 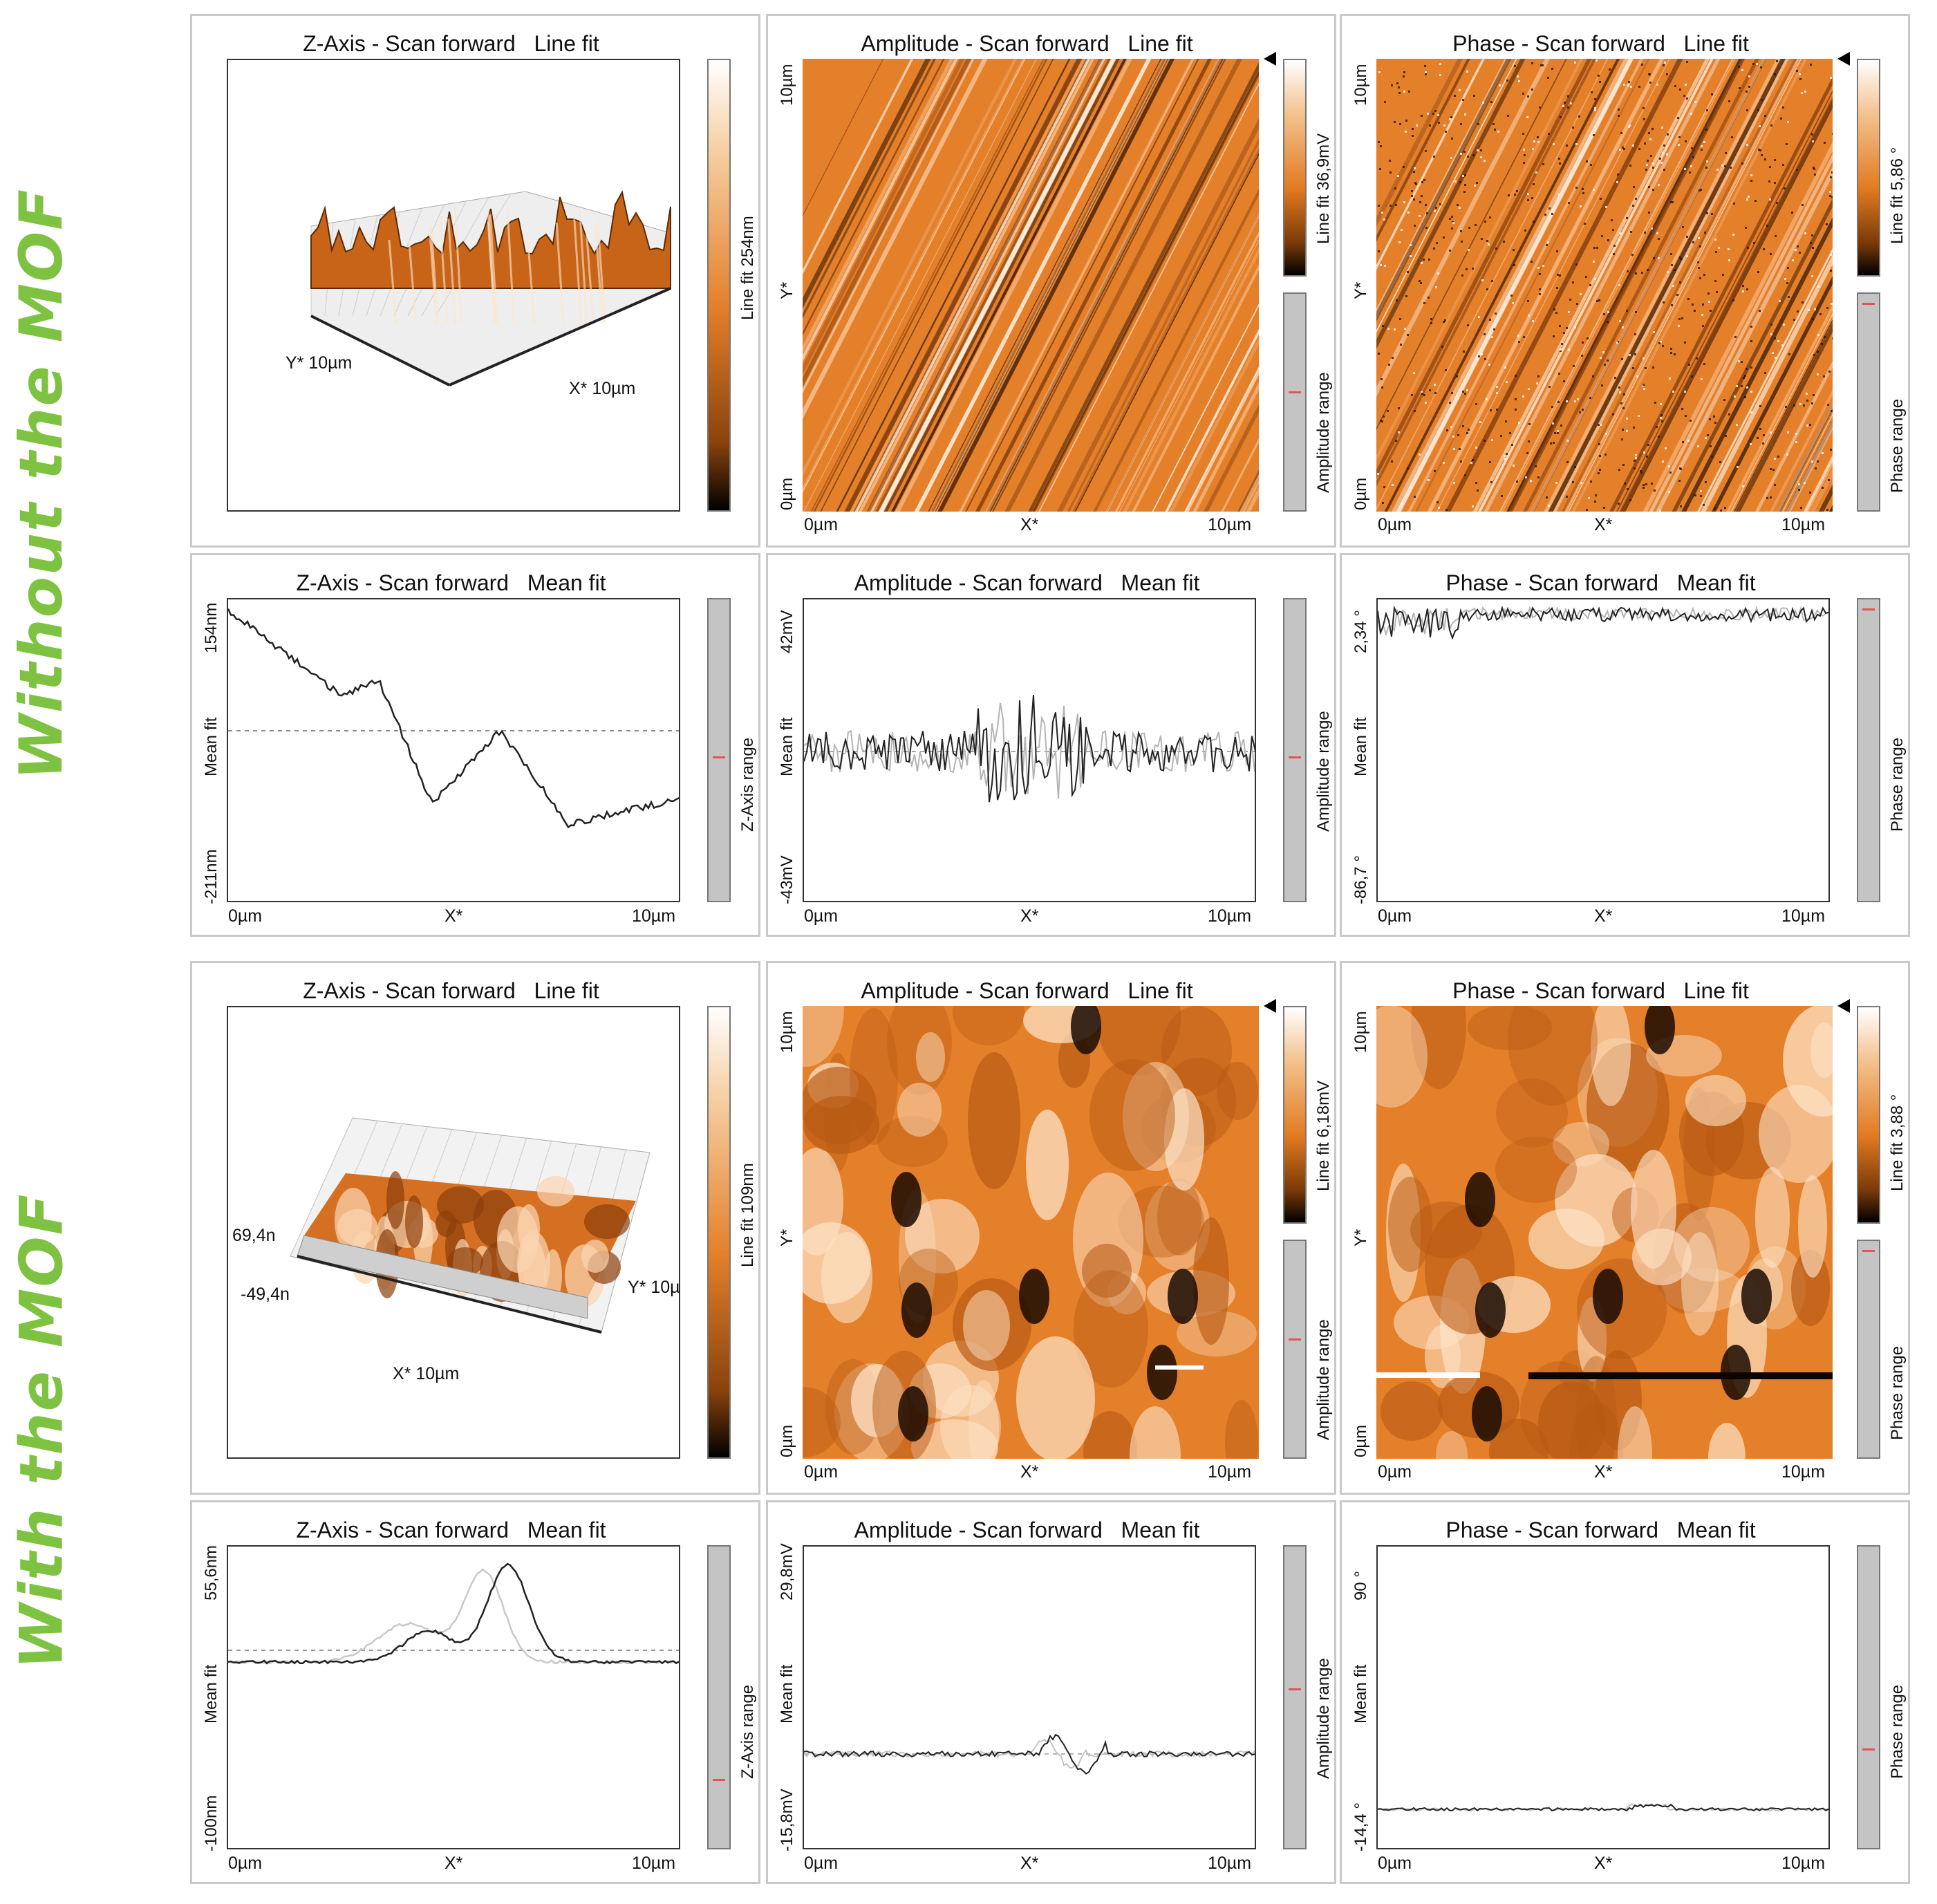 I want to click on y-tick-top: 29,8mV, so click(x=787, y=1571).